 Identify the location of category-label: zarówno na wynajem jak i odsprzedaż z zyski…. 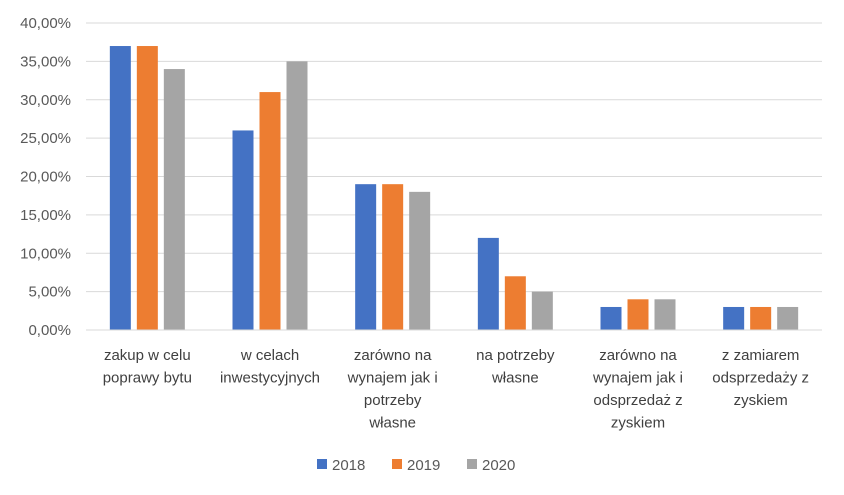
(637, 389).